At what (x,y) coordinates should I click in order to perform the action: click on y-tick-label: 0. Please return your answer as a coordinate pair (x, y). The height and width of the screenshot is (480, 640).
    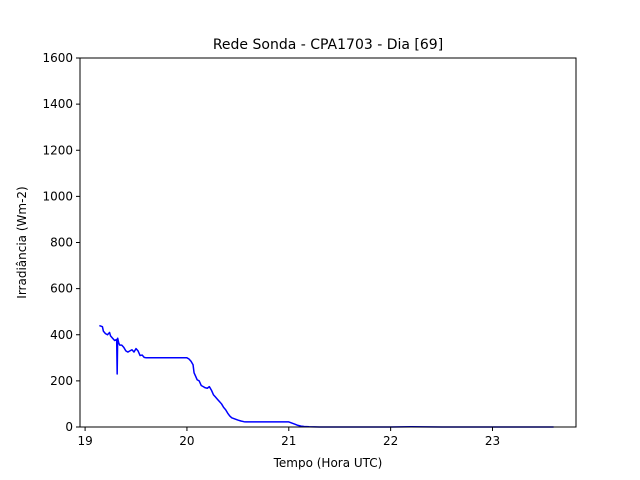
    Looking at the image, I should click on (69, 427).